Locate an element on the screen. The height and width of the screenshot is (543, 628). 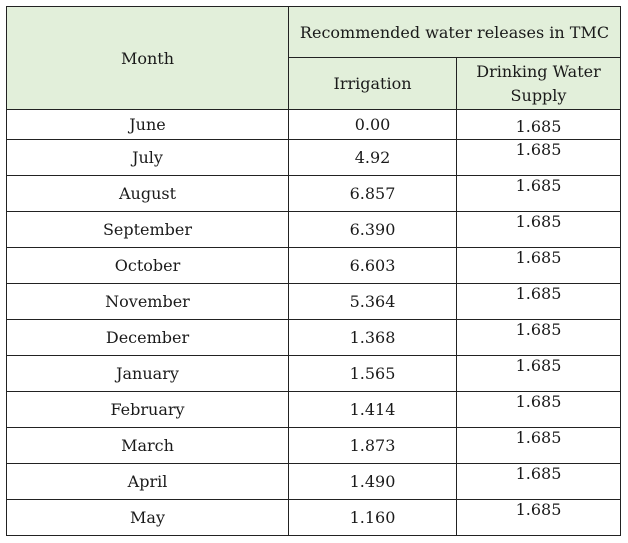
table-row: June 0.00 1.685 is located at coordinates (313, 124).